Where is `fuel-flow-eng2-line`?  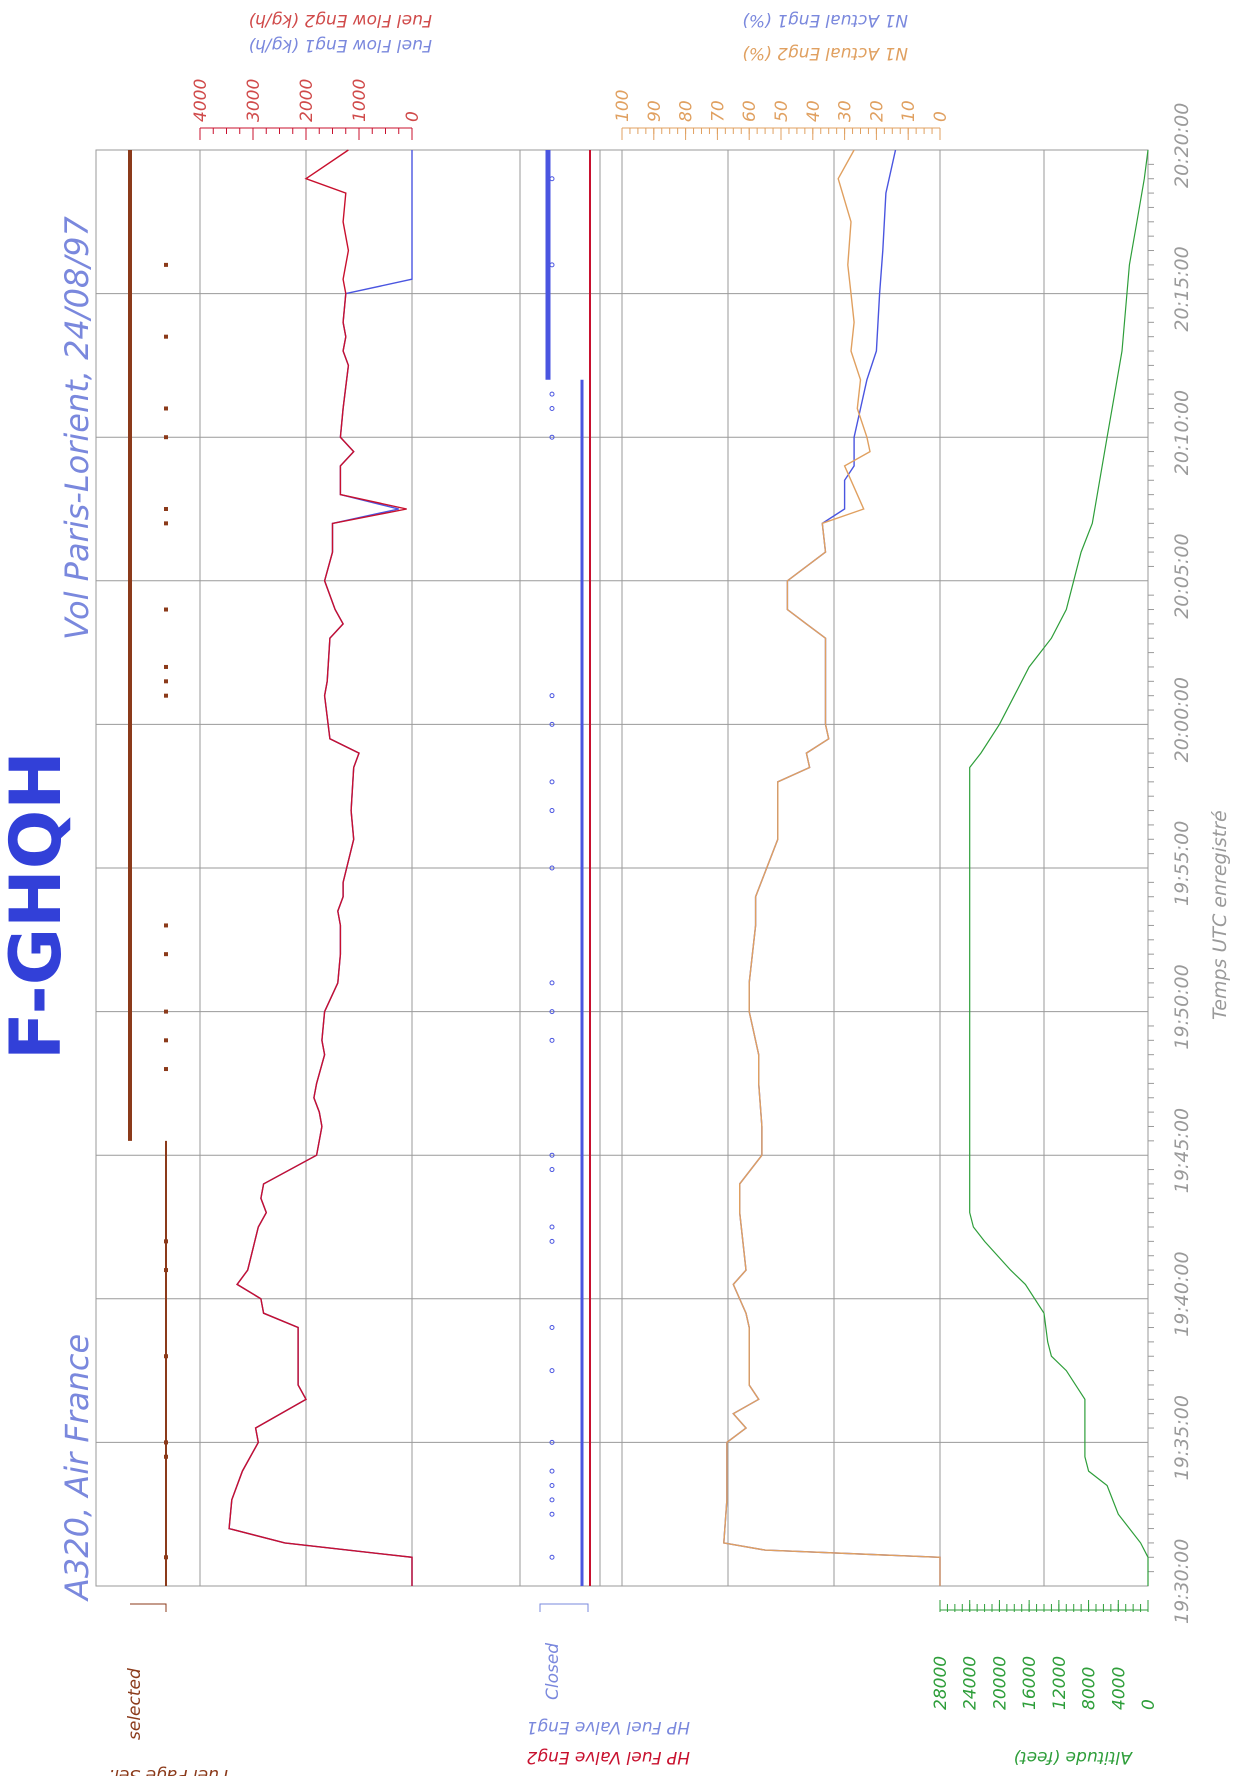
fuel-flow-eng2-line is located at coordinates (320, 867).